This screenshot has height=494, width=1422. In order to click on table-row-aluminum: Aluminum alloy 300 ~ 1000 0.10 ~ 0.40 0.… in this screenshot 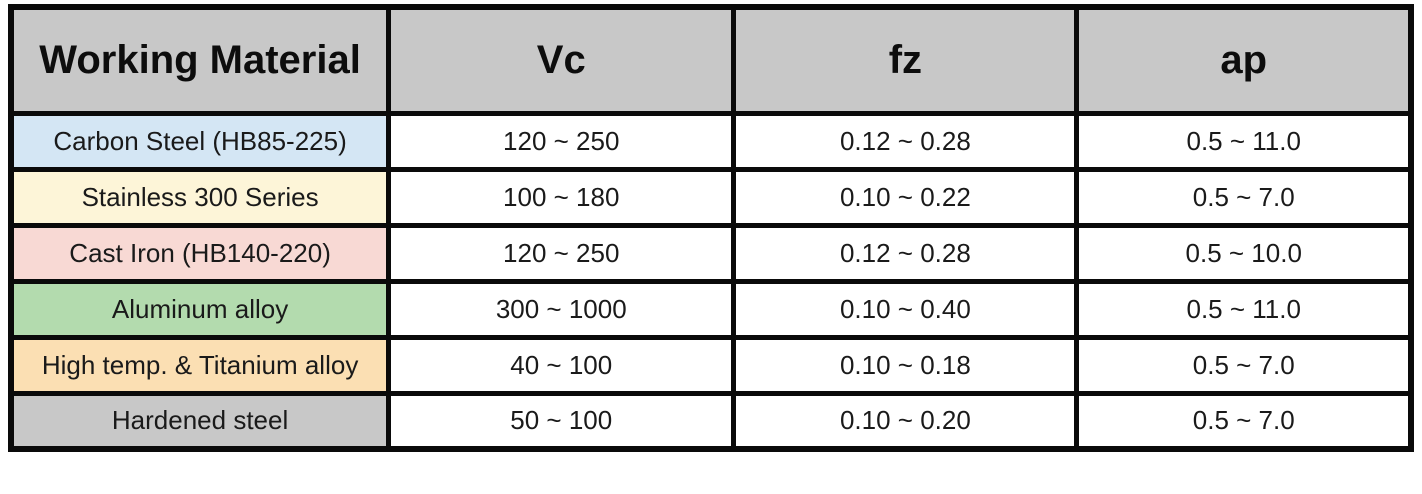, I will do `click(711, 309)`.